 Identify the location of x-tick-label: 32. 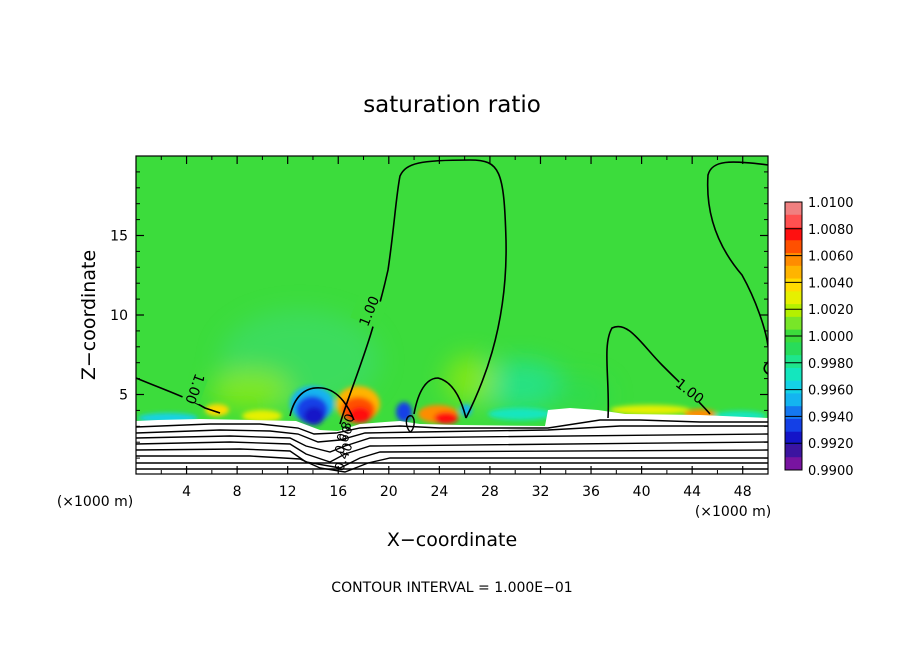
(541, 492).